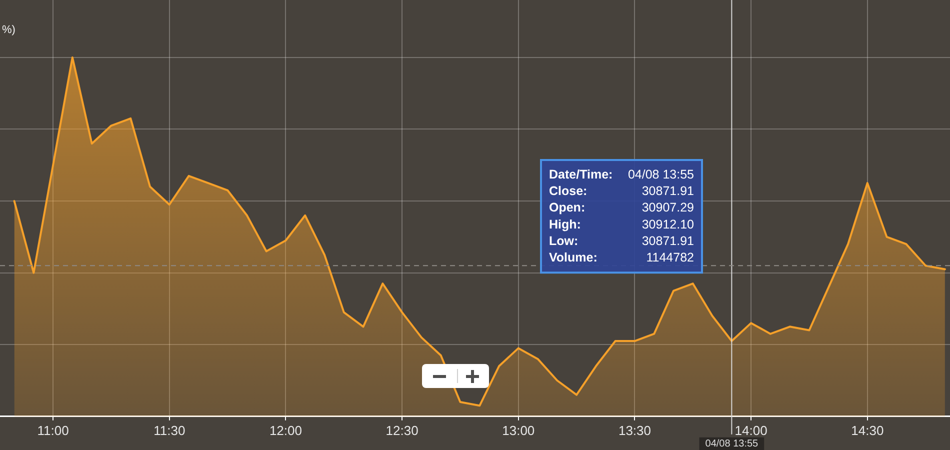 Image resolution: width=950 pixels, height=450 pixels. Describe the element at coordinates (668, 207) in the screenshot. I see `annotation: 30907.29` at that location.